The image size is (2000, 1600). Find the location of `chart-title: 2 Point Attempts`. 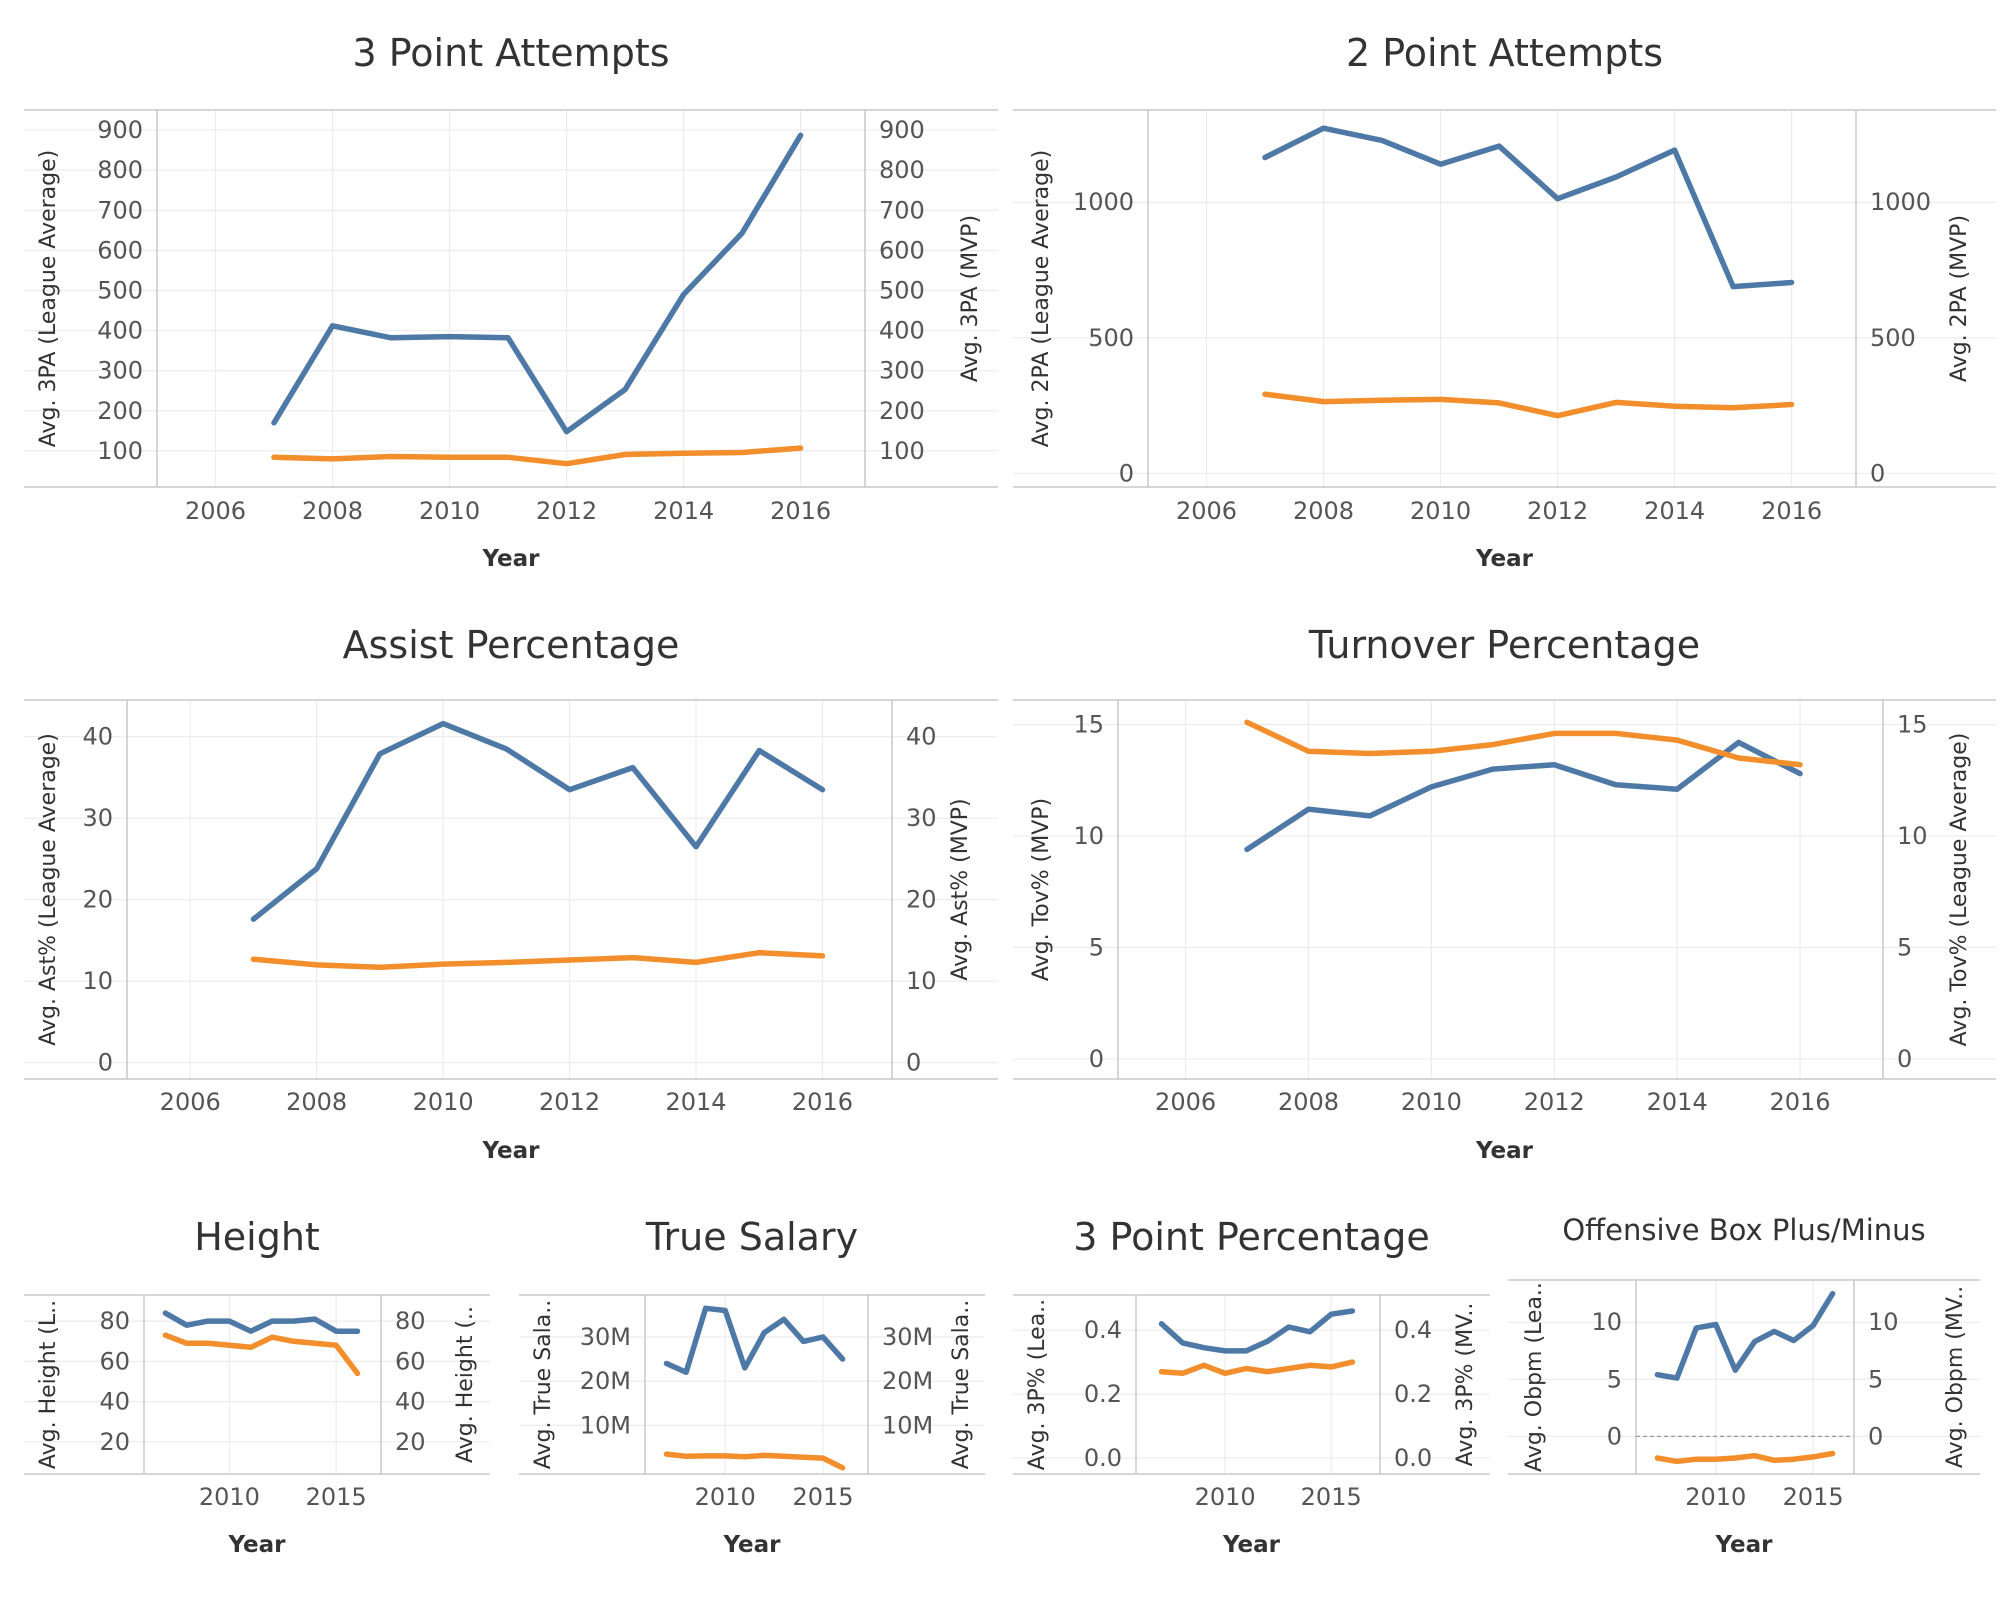

chart-title: 2 Point Attempts is located at coordinates (1504, 53).